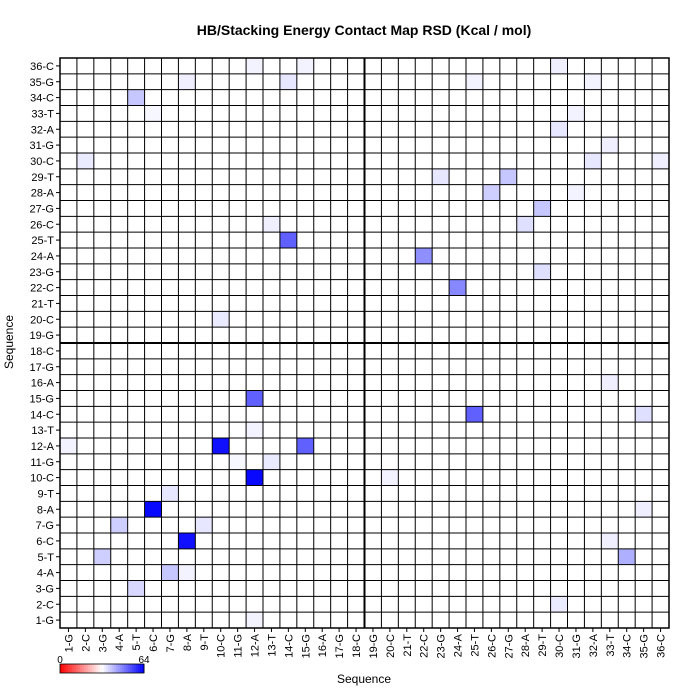 The height and width of the screenshot is (700, 700). Describe the element at coordinates (170, 493) in the screenshot. I see `heatmap-cell-7-G-9-T` at that location.